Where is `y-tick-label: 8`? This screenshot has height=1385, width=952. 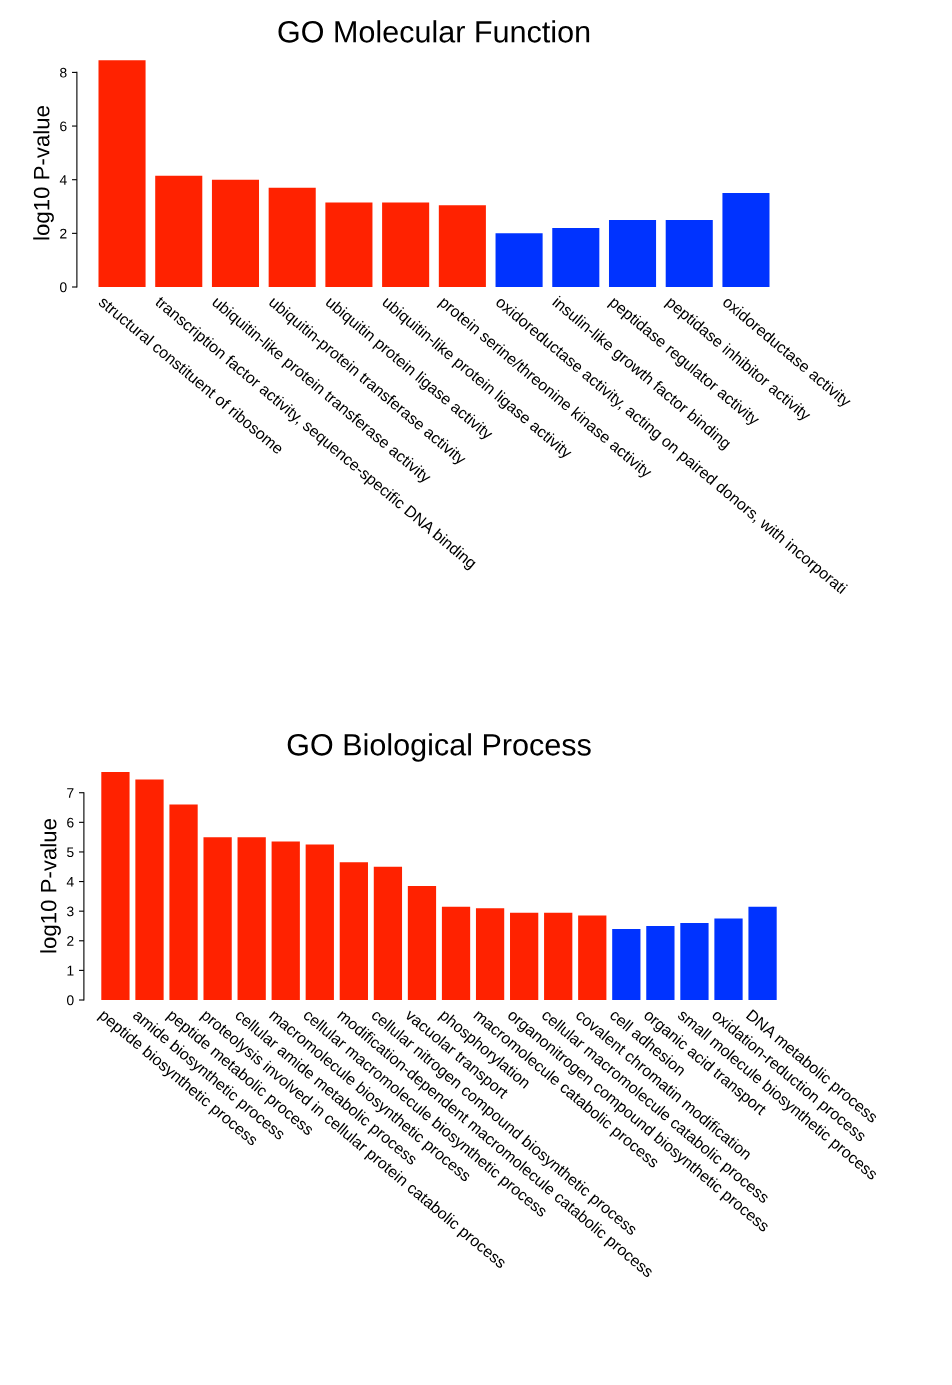 y-tick-label: 8 is located at coordinates (63, 72).